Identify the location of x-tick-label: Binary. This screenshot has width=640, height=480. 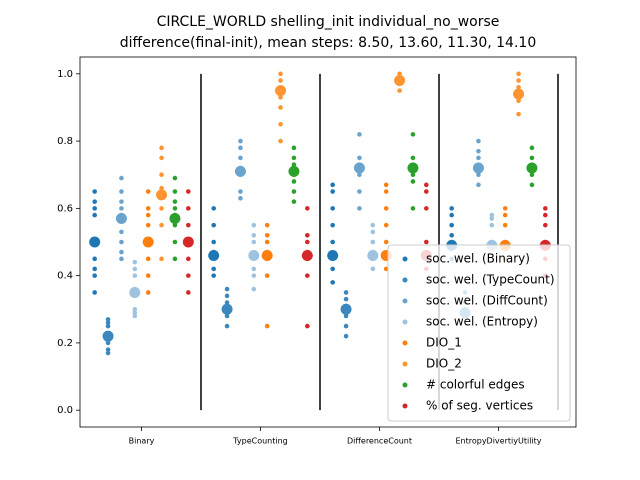
(142, 441).